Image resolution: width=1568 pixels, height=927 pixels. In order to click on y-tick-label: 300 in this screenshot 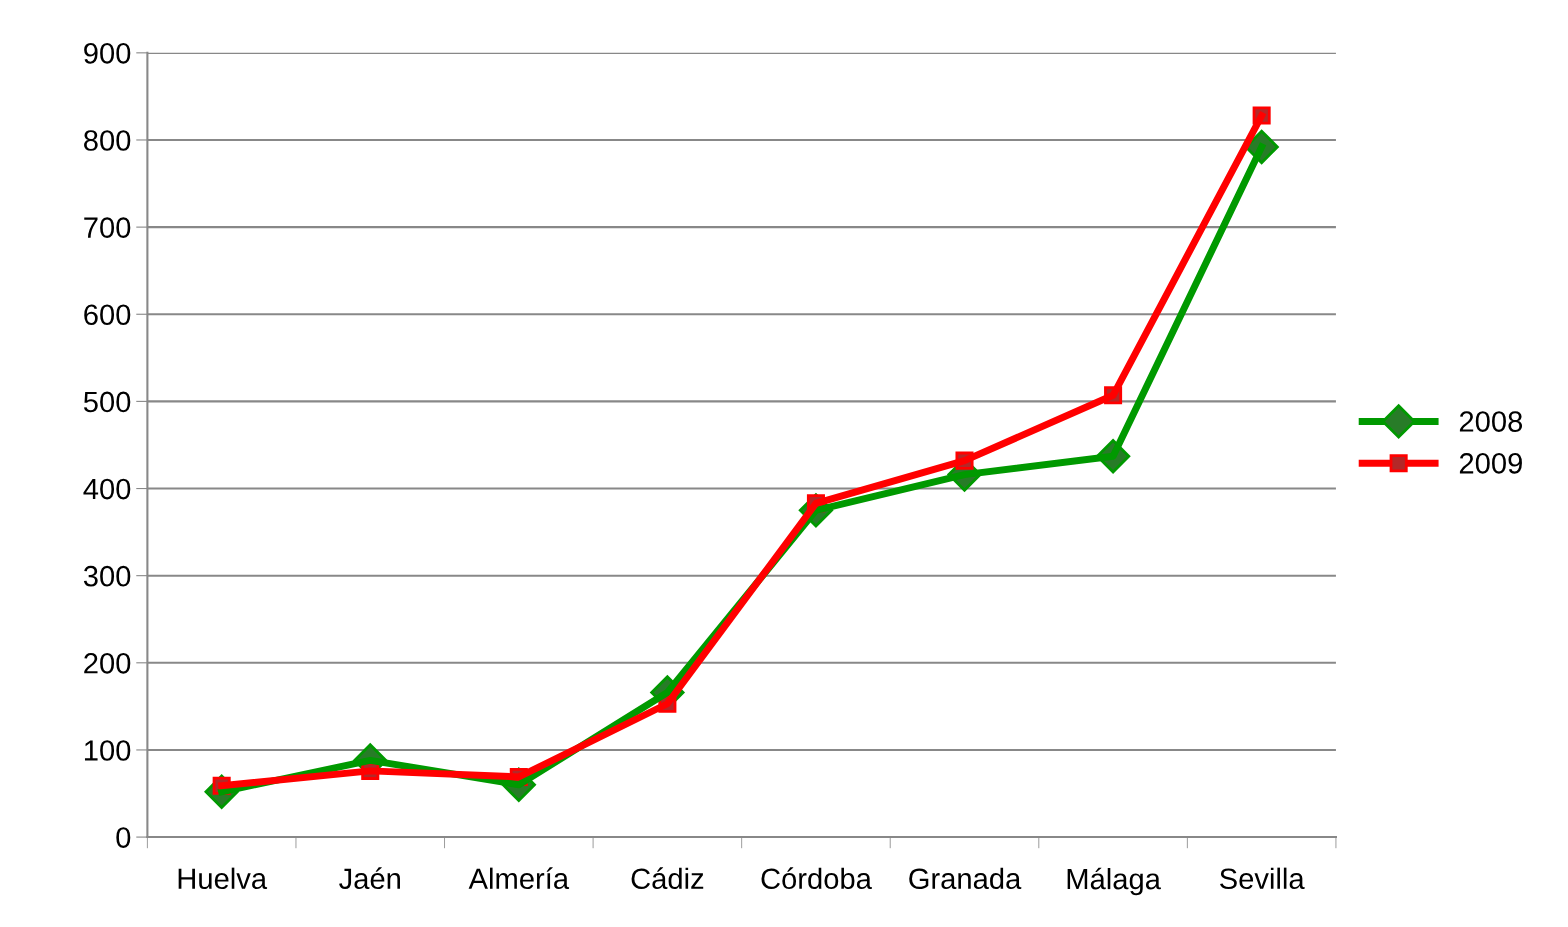, I will do `click(107, 576)`.